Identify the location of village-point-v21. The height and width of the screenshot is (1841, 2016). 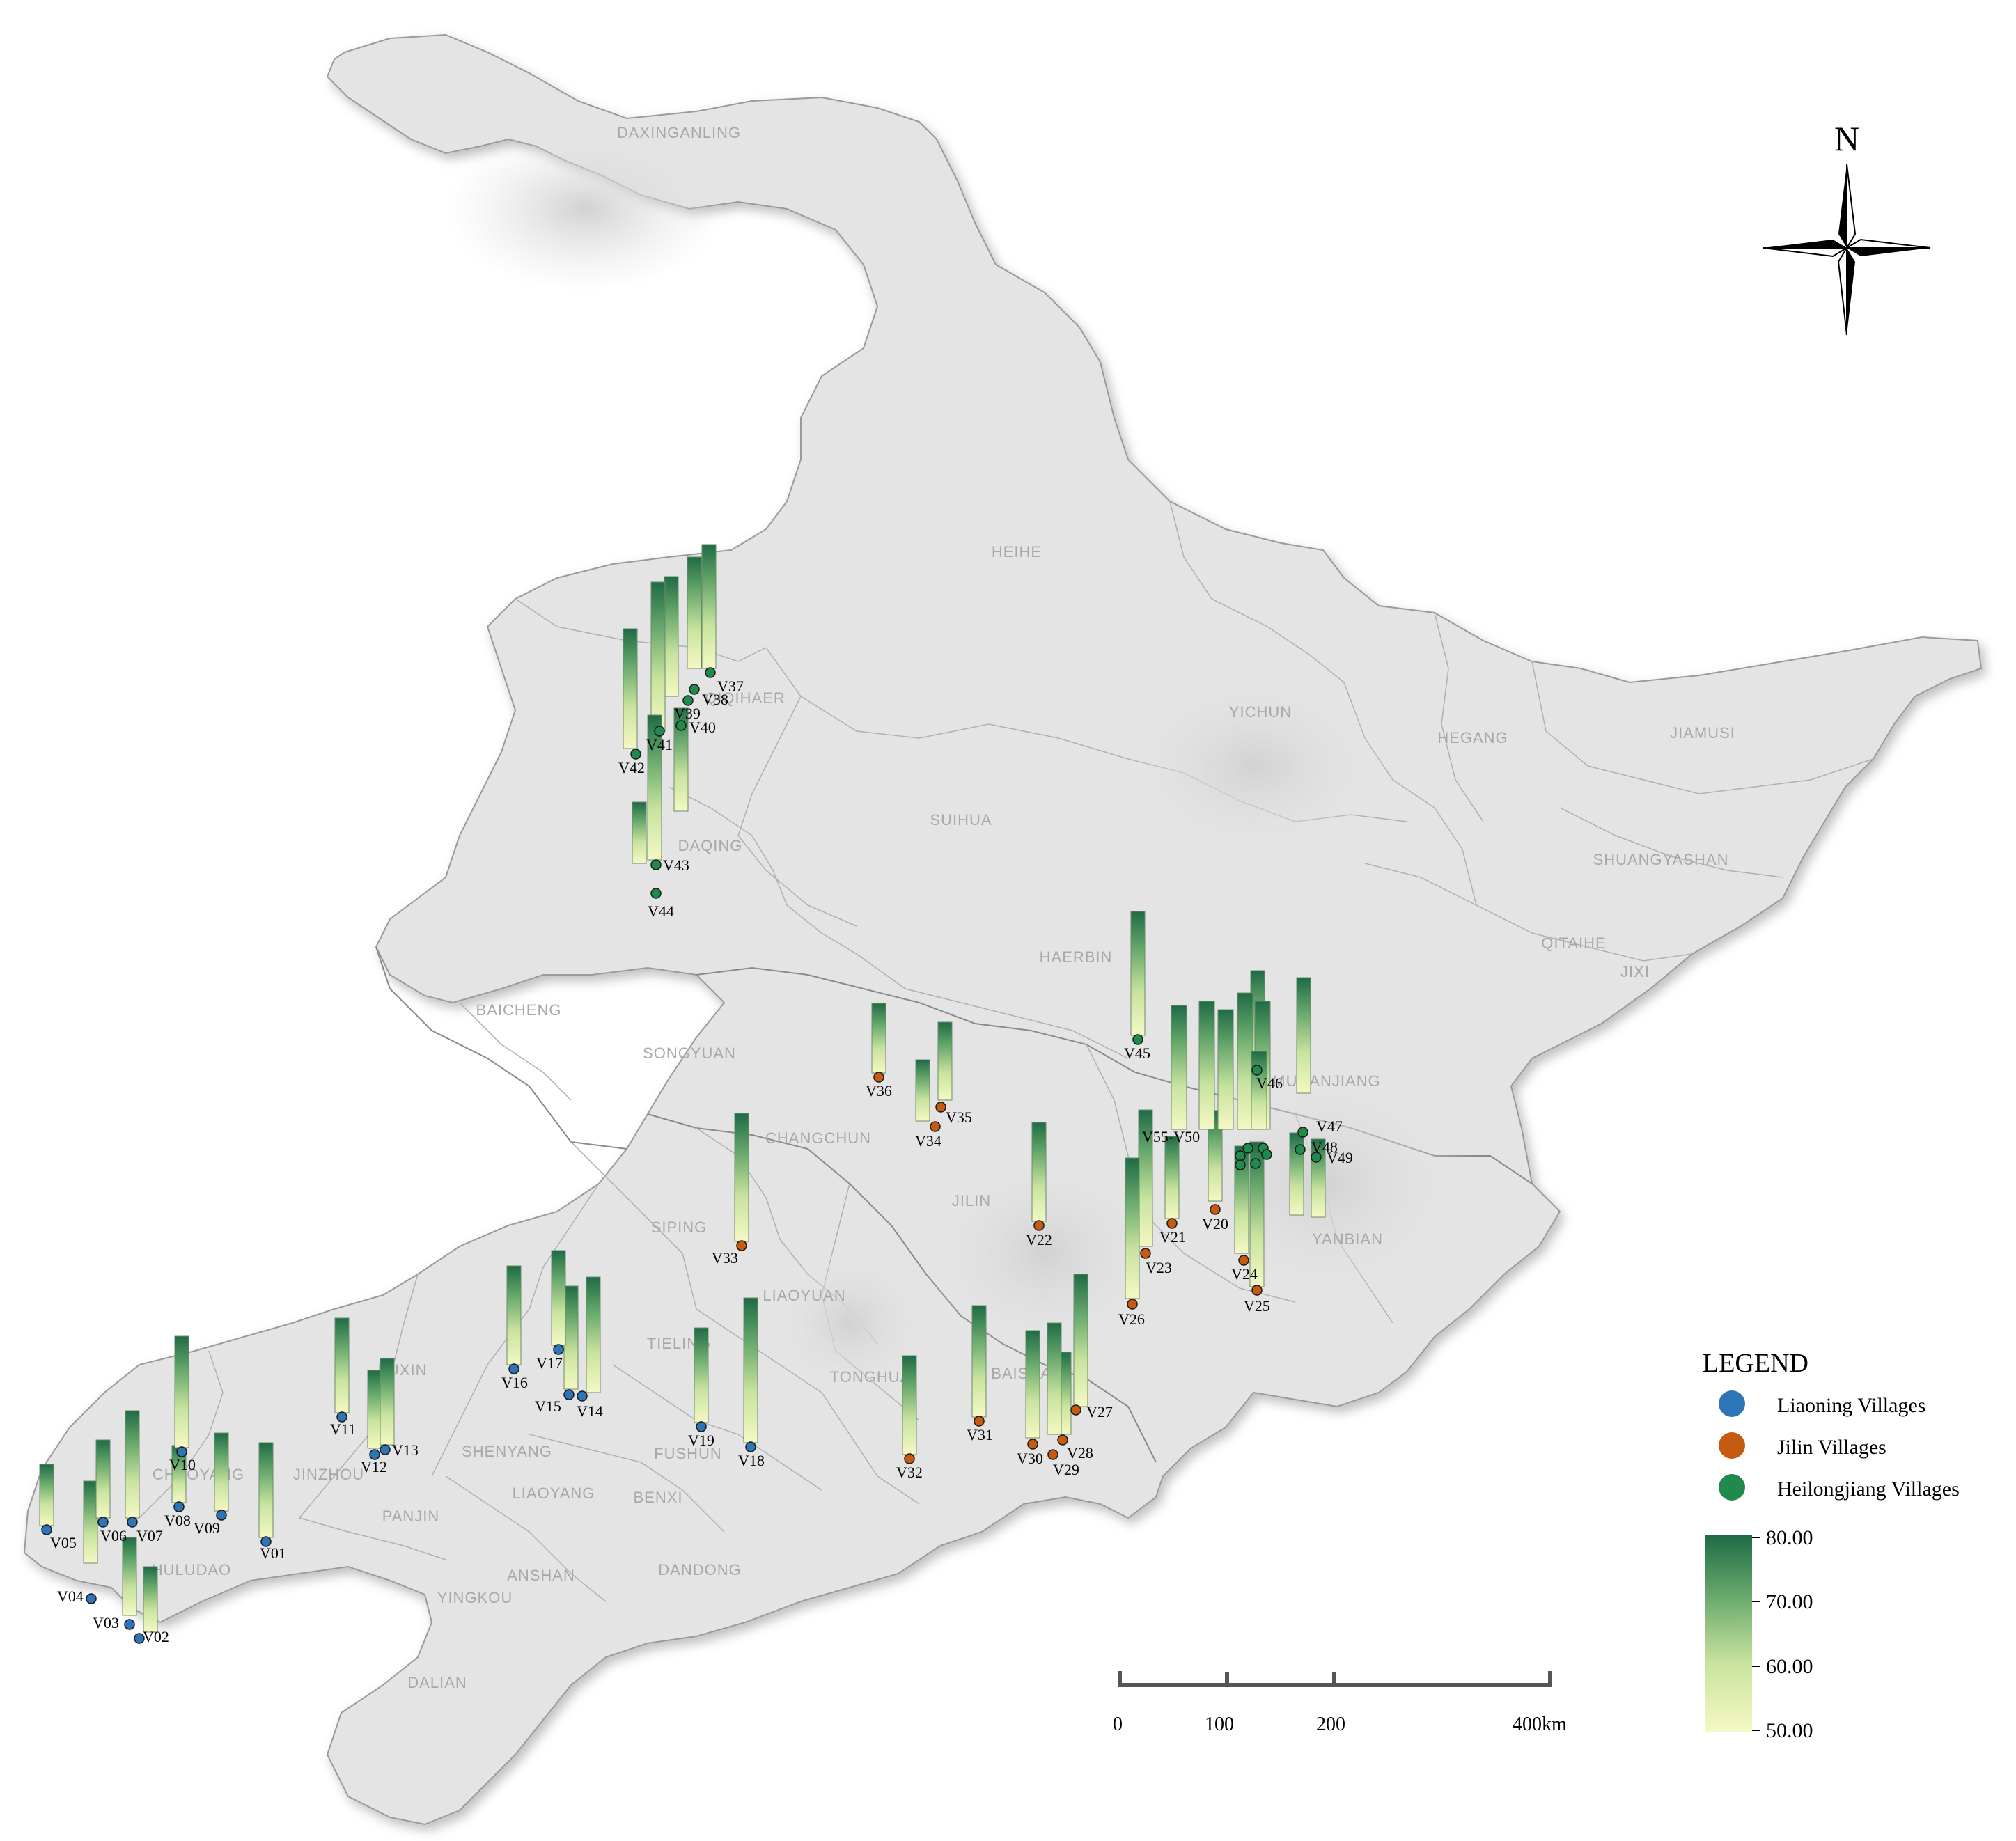
(1172, 1224).